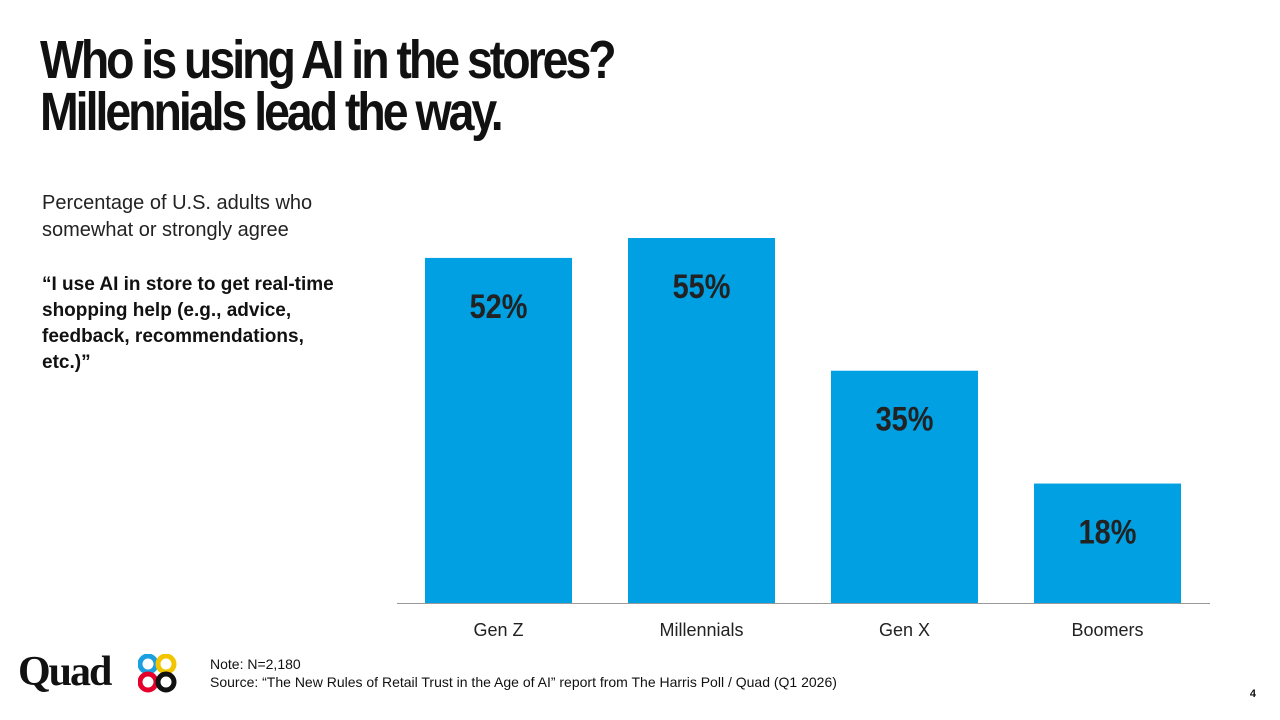  I want to click on logo-mark-icon, so click(157, 673).